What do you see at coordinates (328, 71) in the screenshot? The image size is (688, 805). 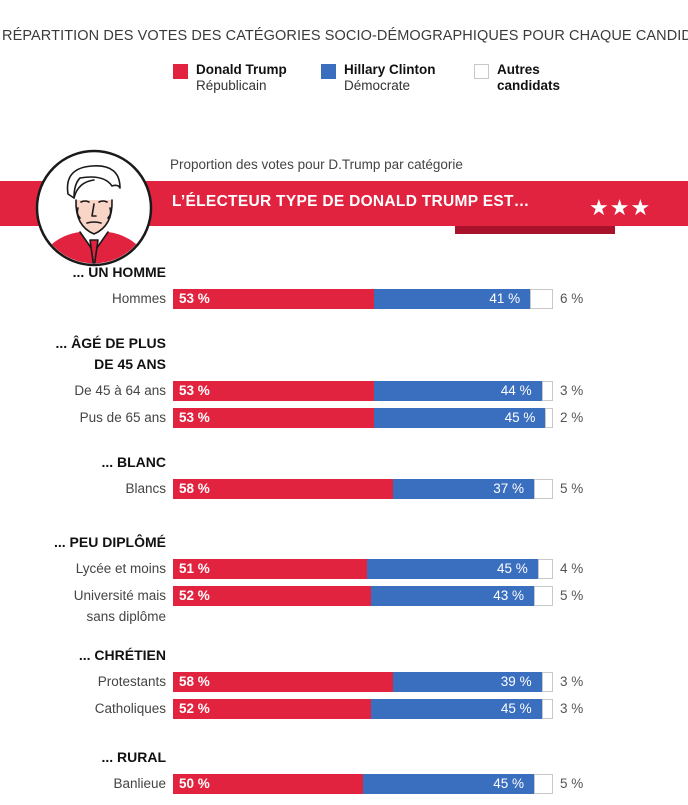 I see `legend-swatch-clinton` at bounding box center [328, 71].